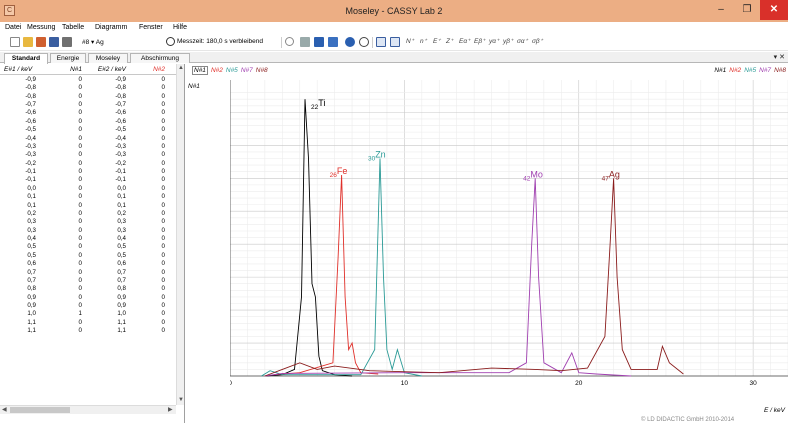 This screenshot has width=788, height=423. I want to click on clock-icon, so click(170, 41).